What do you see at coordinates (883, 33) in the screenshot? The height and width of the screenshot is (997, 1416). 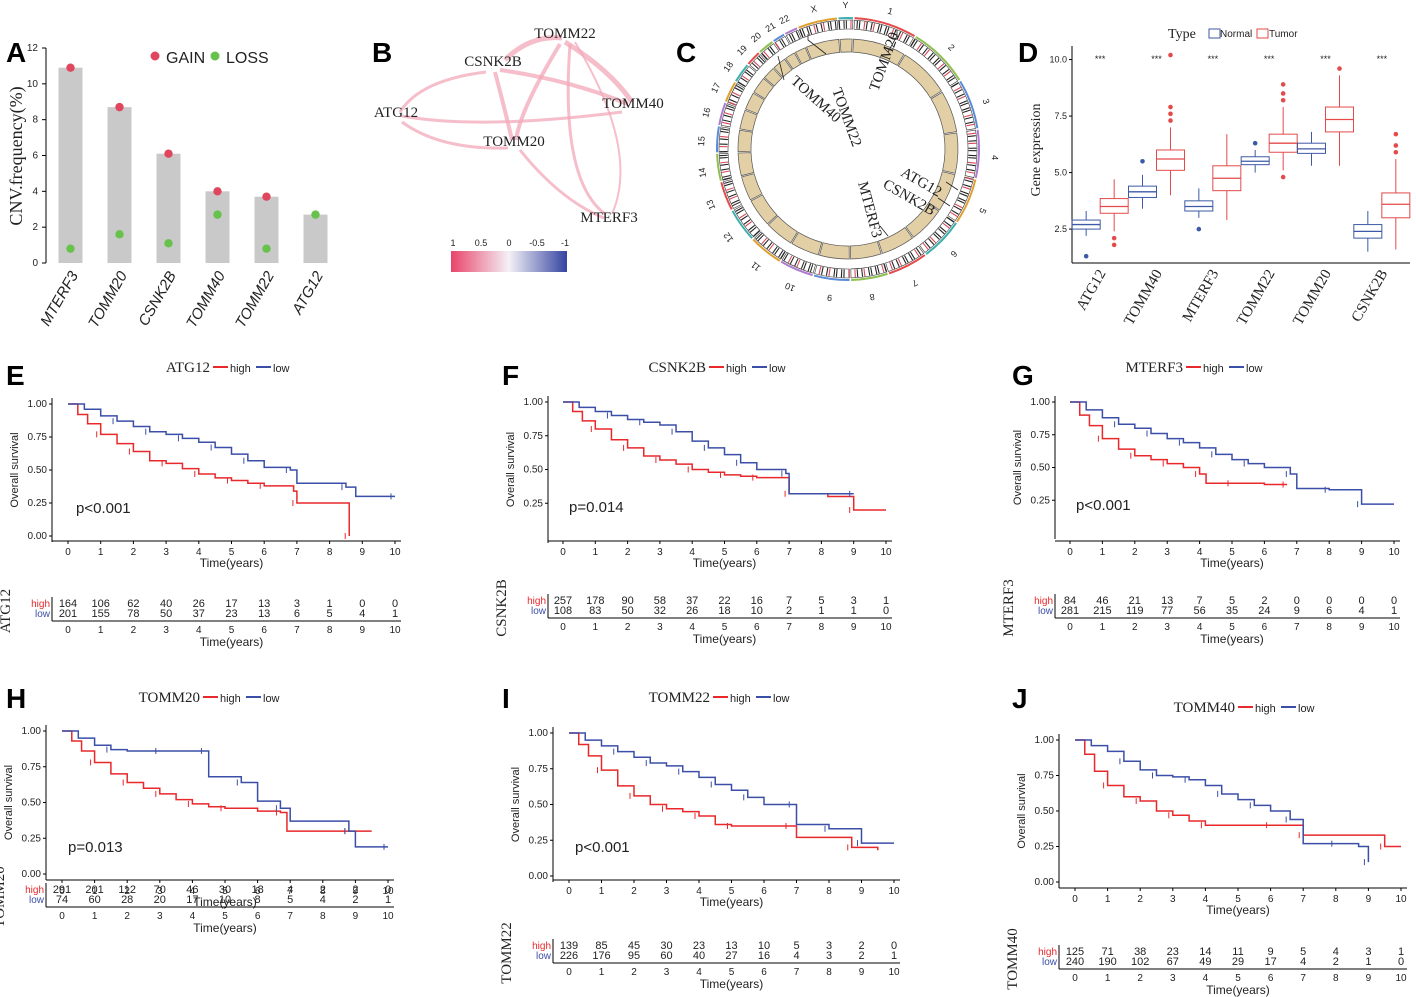 I see `ideogram` at bounding box center [883, 33].